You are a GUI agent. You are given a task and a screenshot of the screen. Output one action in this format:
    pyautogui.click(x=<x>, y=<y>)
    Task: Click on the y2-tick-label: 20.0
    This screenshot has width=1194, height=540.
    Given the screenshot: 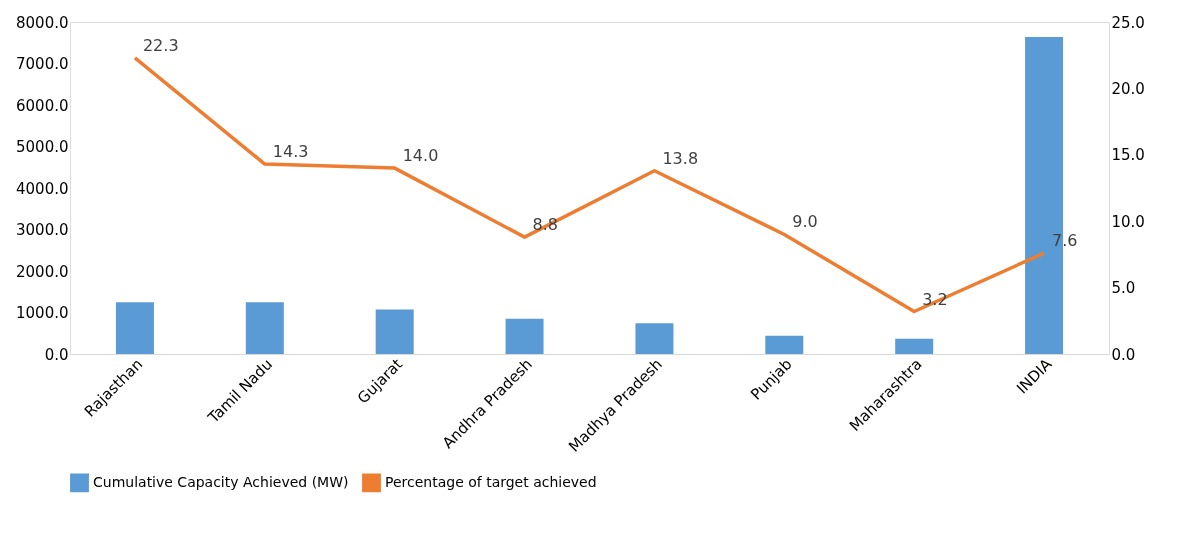 What is the action you would take?
    pyautogui.click(x=1128, y=88)
    